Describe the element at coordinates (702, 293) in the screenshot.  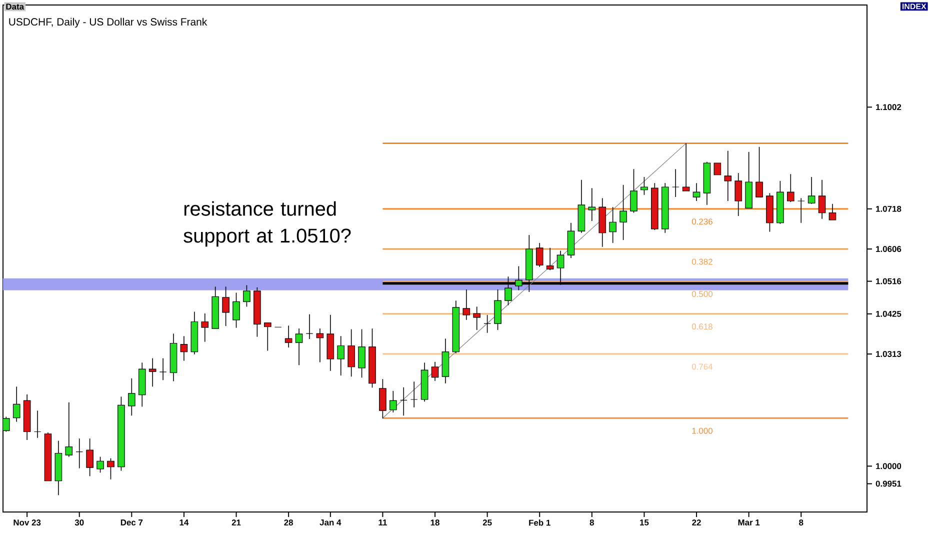
I see `annotation: 0.500` at that location.